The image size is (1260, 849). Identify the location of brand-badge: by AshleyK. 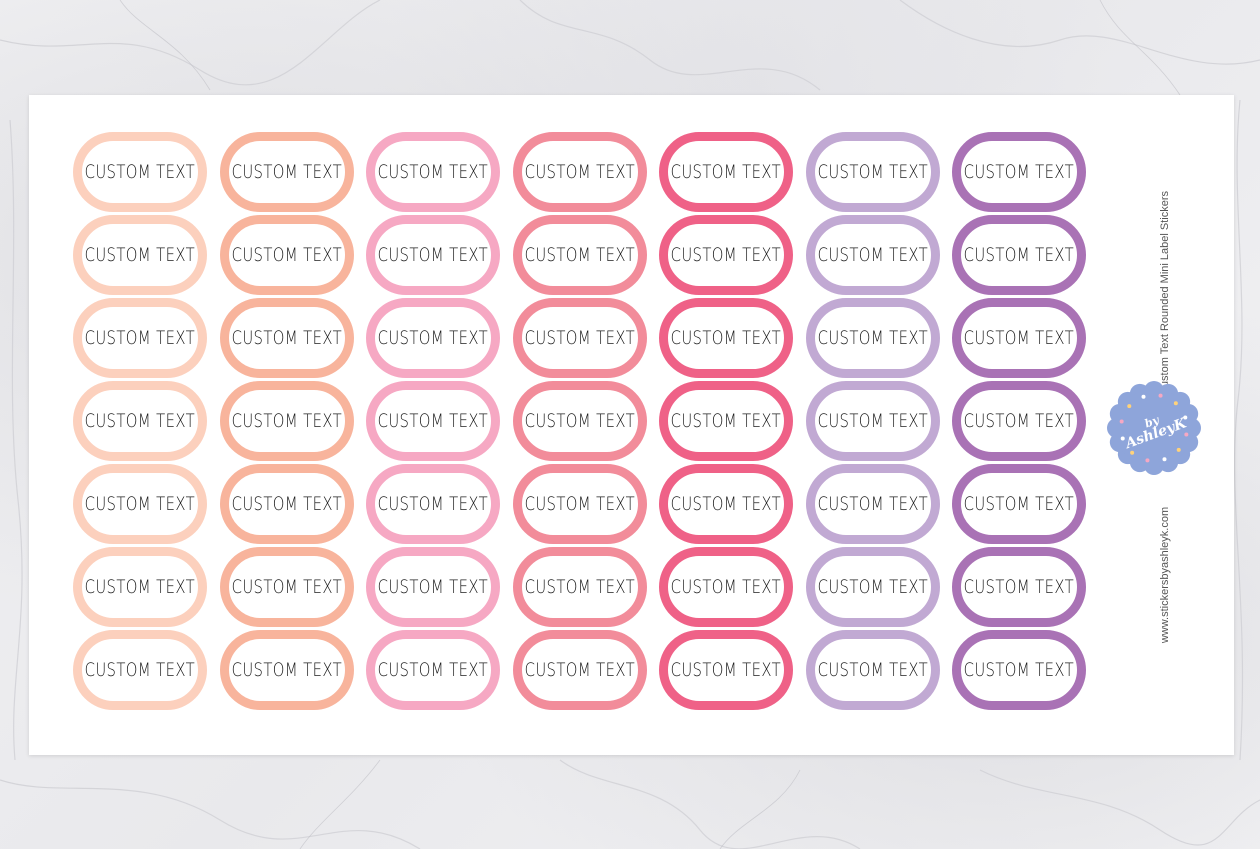
(1154, 428).